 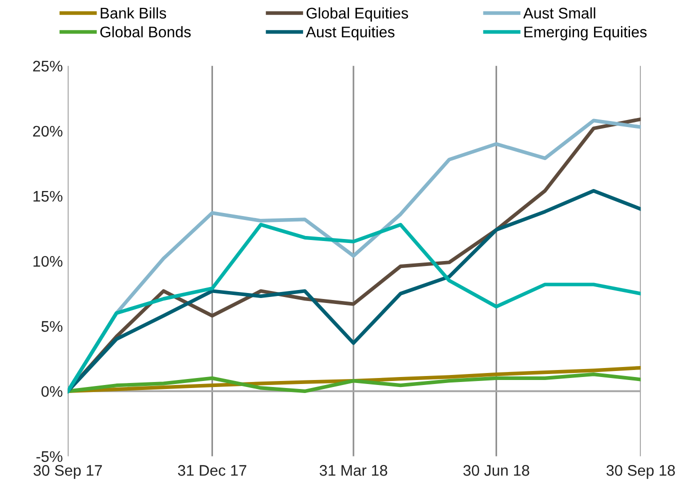 I want to click on y-tick-label: 15%, so click(x=48, y=196).